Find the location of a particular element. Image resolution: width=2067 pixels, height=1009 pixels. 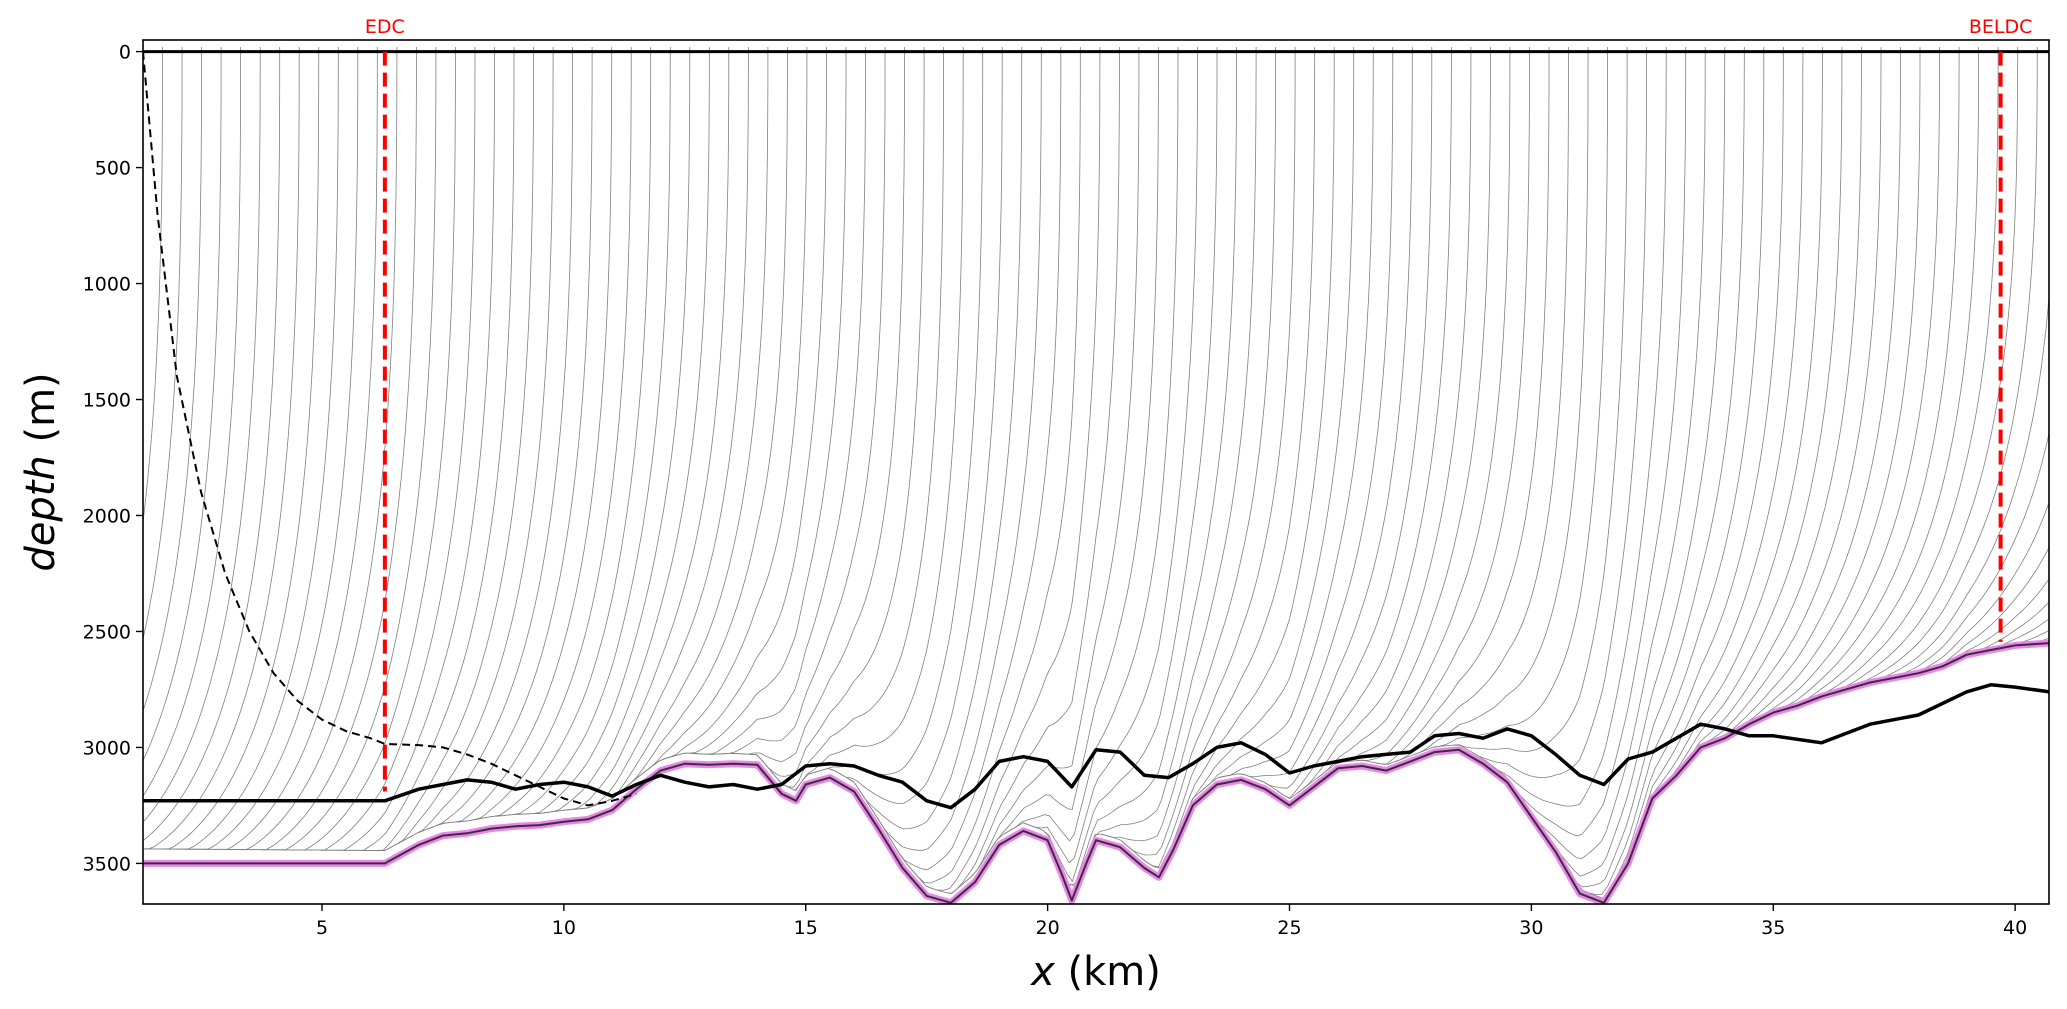

y-tick-label: 2000 is located at coordinates (107, 516).